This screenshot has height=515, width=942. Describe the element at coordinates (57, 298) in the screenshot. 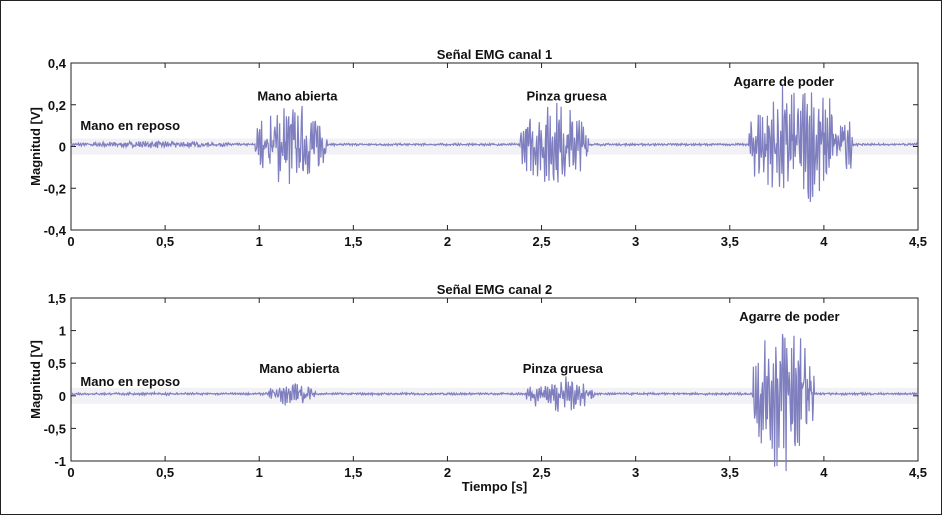

I see `y-tick-label: 1,5` at that location.